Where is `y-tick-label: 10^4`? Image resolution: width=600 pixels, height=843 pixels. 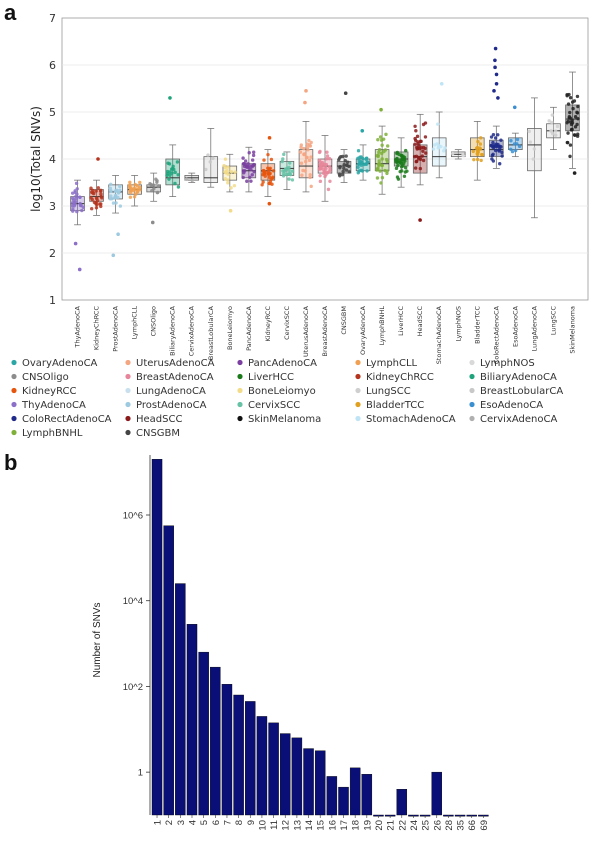 y-tick-label: 10^4 is located at coordinates (133, 601).